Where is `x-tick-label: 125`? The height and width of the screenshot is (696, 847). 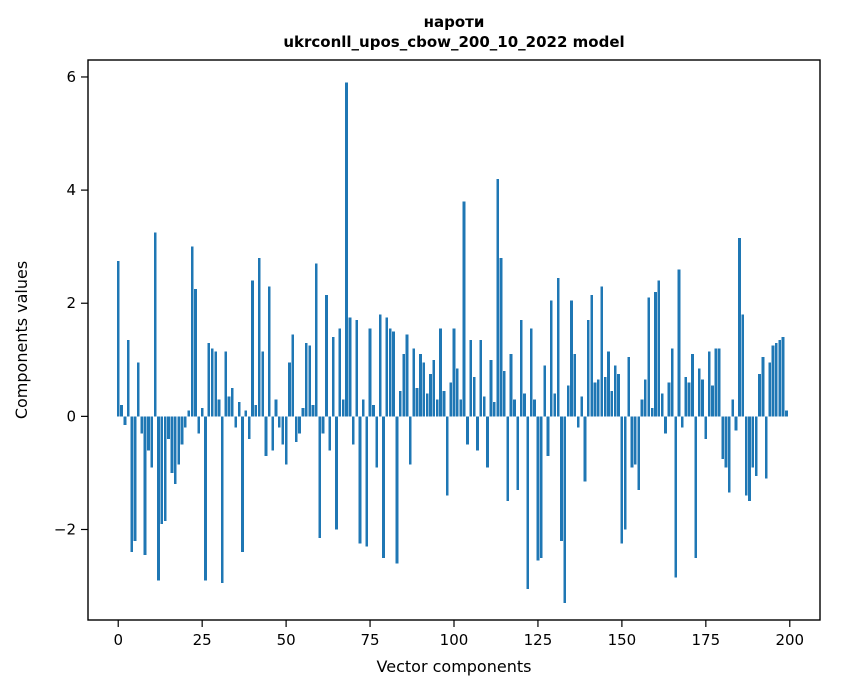 x-tick-label: 125 is located at coordinates (538, 640).